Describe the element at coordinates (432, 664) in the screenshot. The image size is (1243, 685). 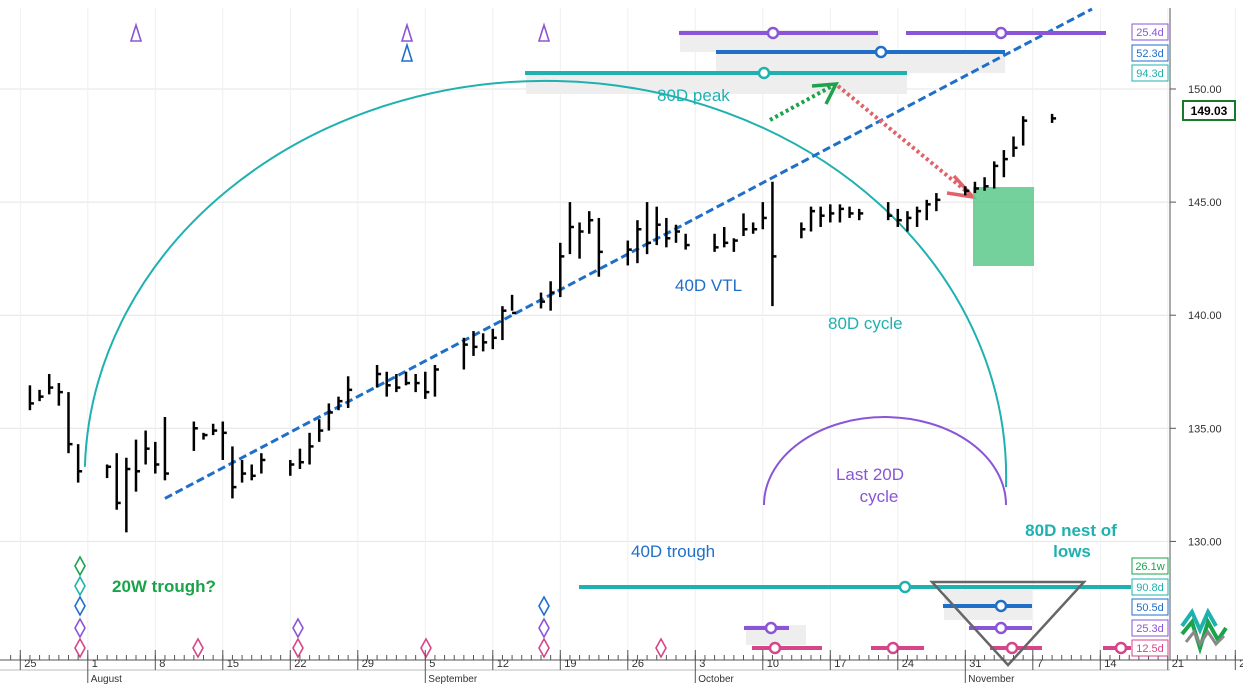
I see `x-tick-label: 5` at that location.